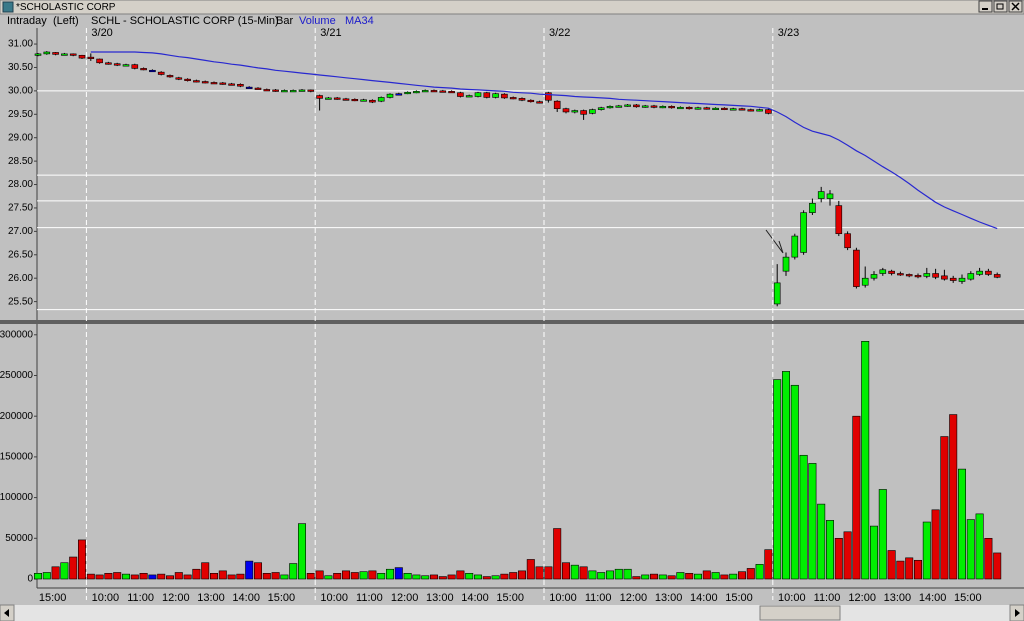 Image resolution: width=1024 pixels, height=621 pixels. What do you see at coordinates (20, 161) in the screenshot?
I see `y-tick-label: 28.50` at bounding box center [20, 161].